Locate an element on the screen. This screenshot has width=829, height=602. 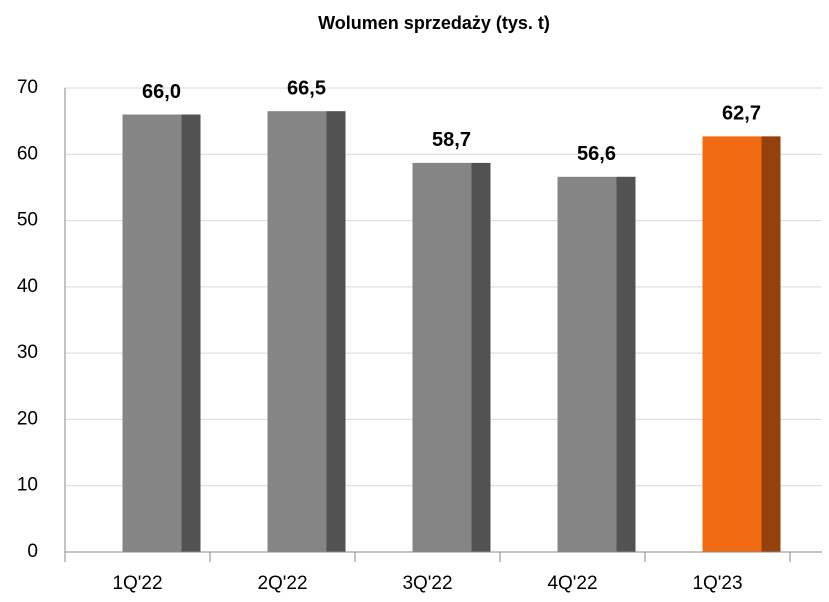
y-tick-label: 40 is located at coordinates (27, 286).